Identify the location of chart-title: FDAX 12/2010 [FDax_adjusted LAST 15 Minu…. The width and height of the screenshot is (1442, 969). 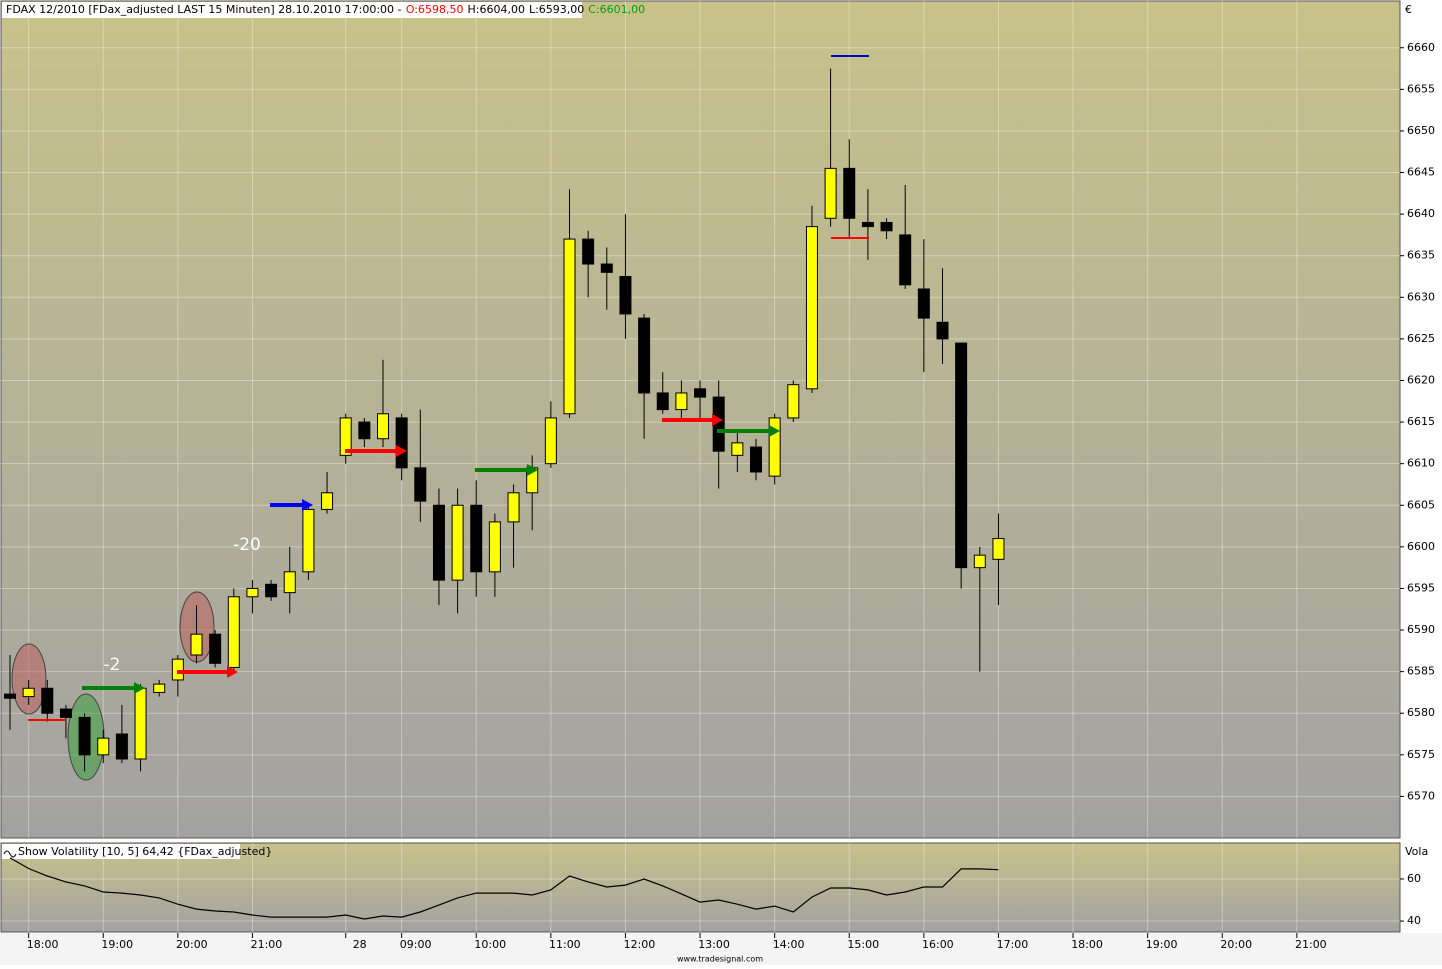
(325, 9).